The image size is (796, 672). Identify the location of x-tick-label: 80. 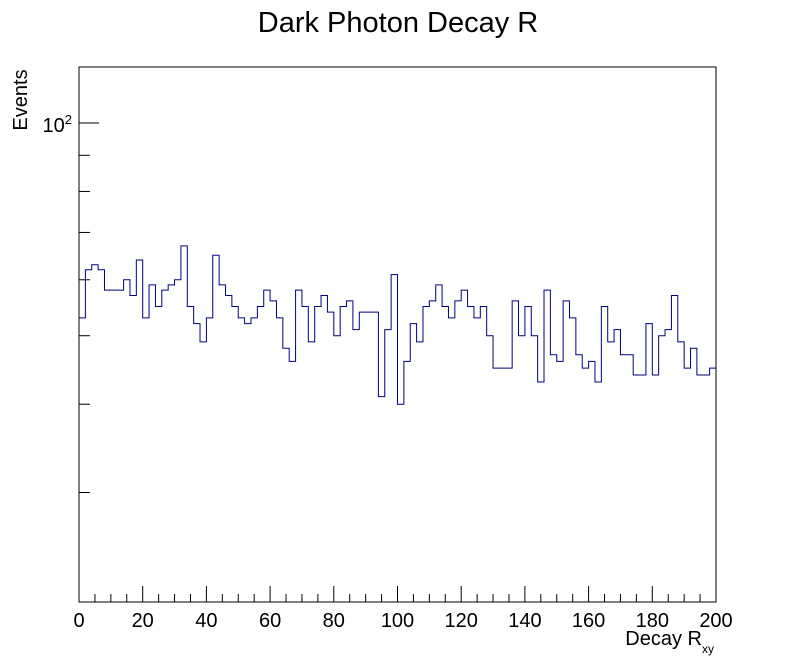
(334, 621).